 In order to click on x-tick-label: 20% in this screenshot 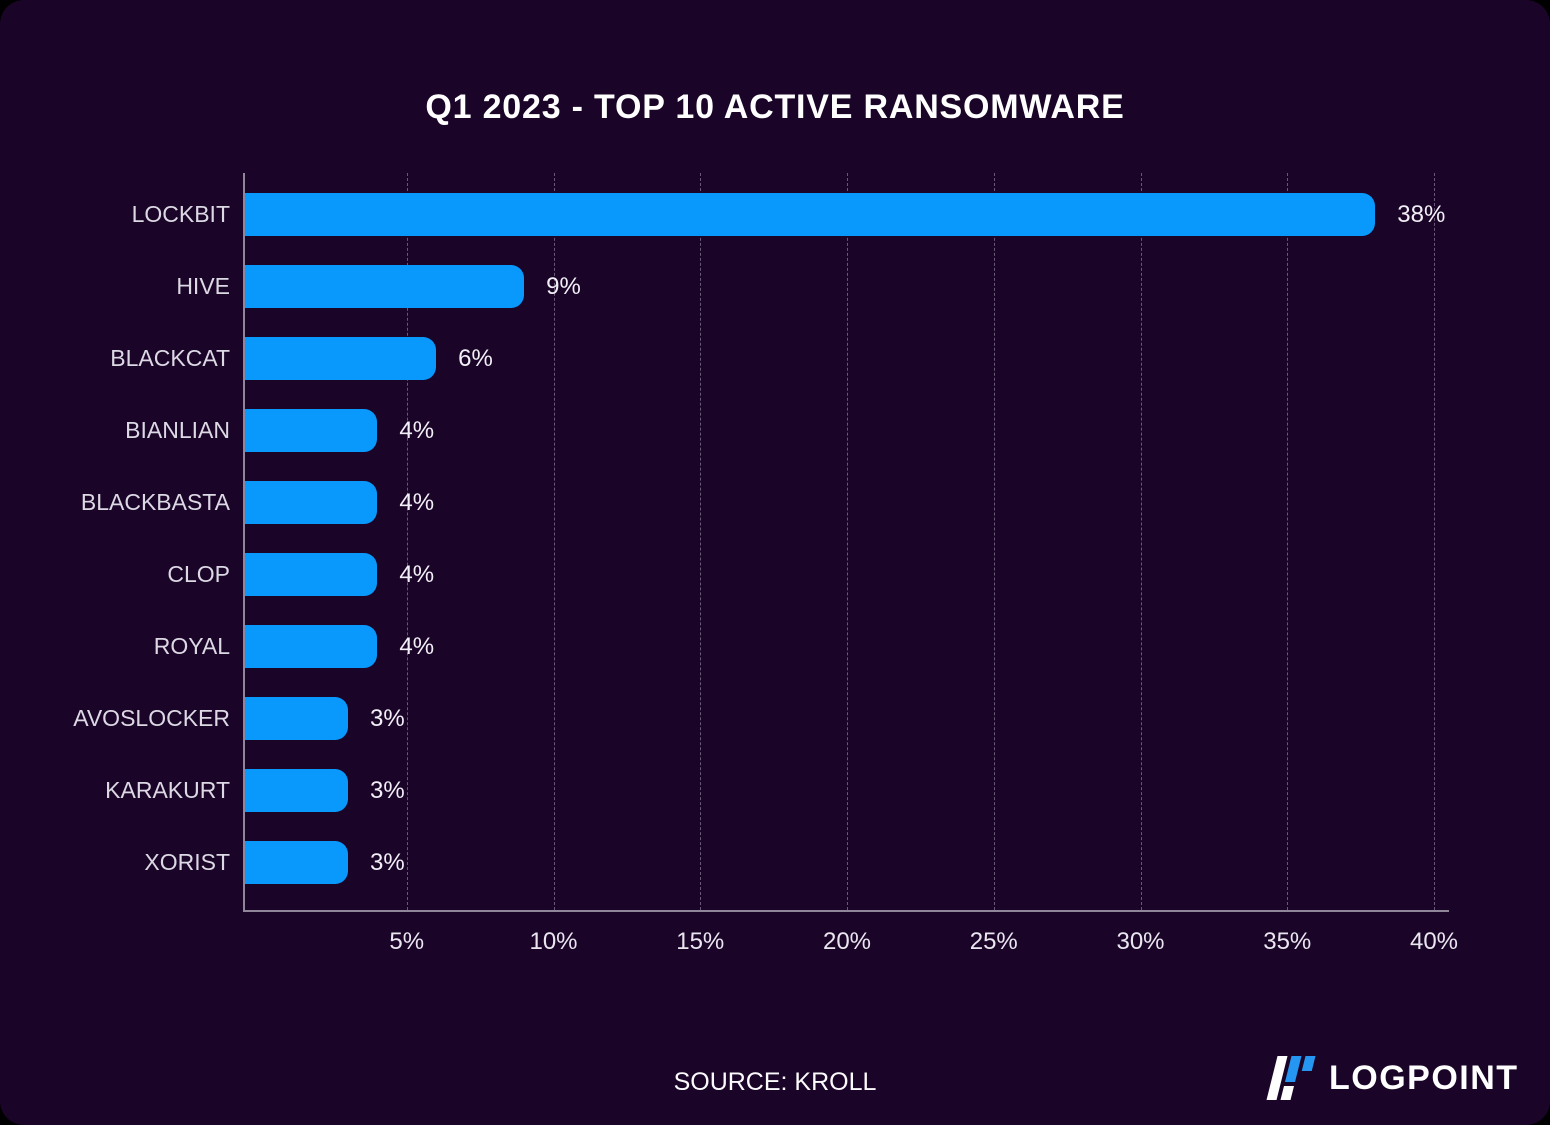, I will do `click(847, 941)`.